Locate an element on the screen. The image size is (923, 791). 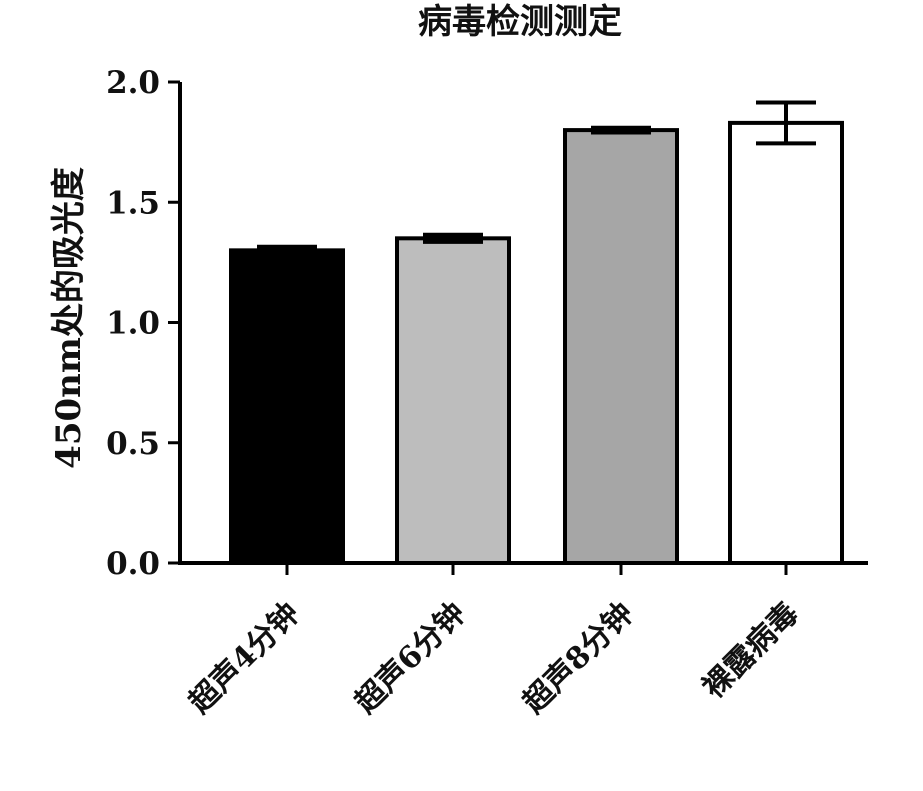
y-ticks-group: 0.0 0.5 1.0 1.5 2.0 is located at coordinates (143, 323).